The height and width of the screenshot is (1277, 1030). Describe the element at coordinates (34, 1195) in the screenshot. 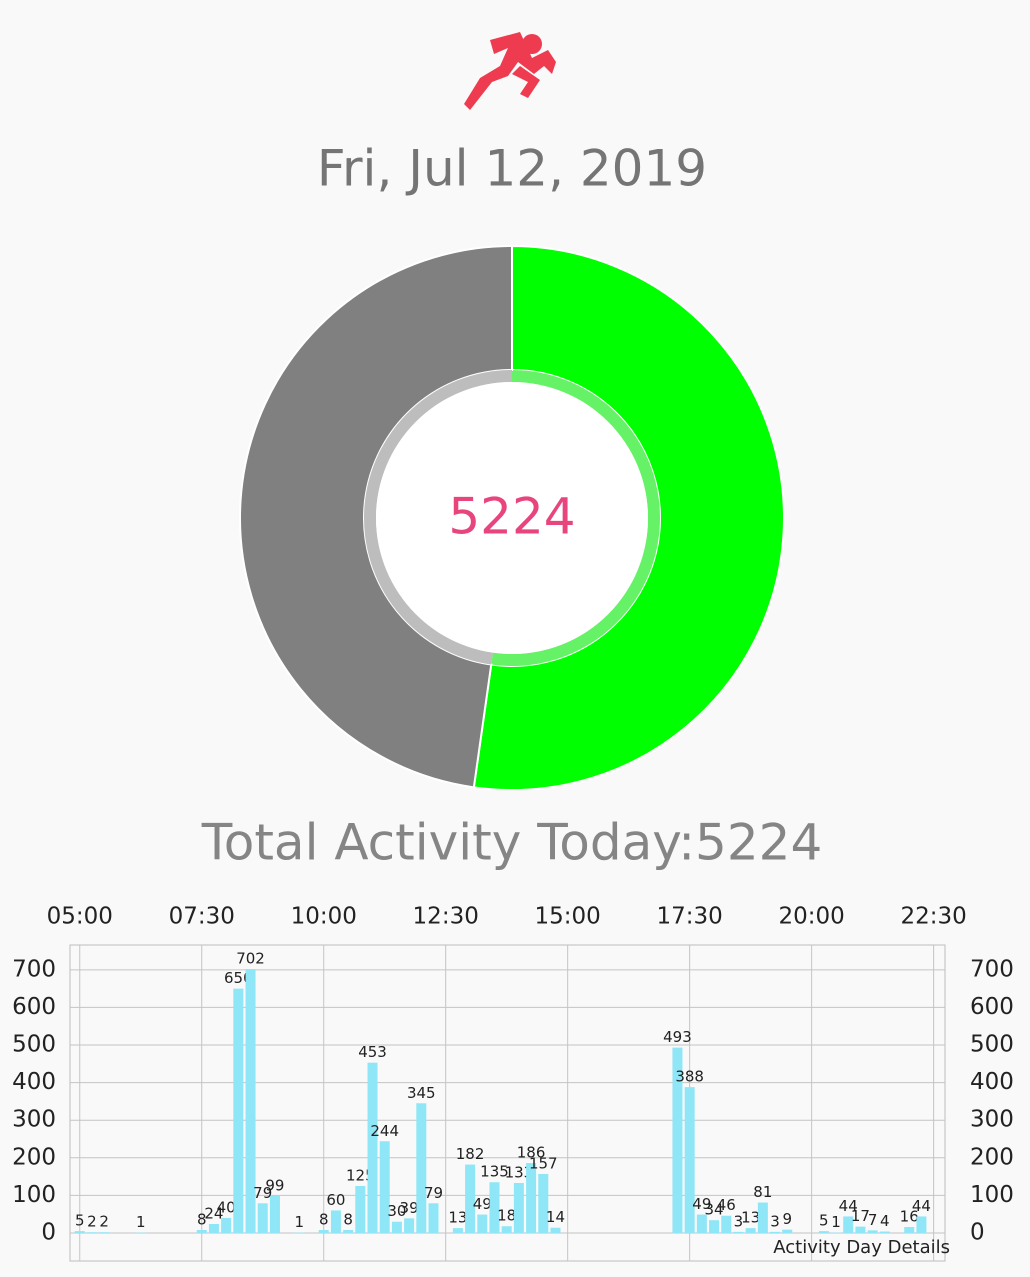

I see `y-tick-label: 100` at that location.